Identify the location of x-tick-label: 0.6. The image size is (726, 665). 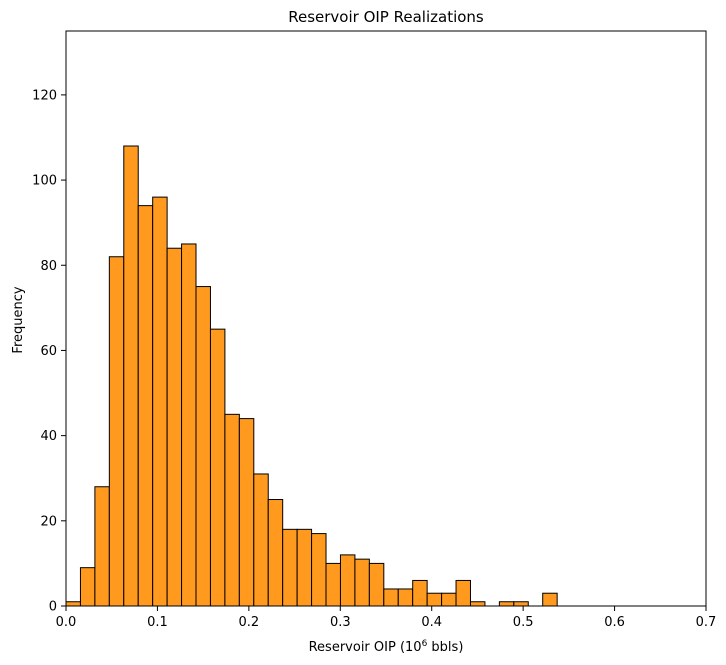
(614, 622).